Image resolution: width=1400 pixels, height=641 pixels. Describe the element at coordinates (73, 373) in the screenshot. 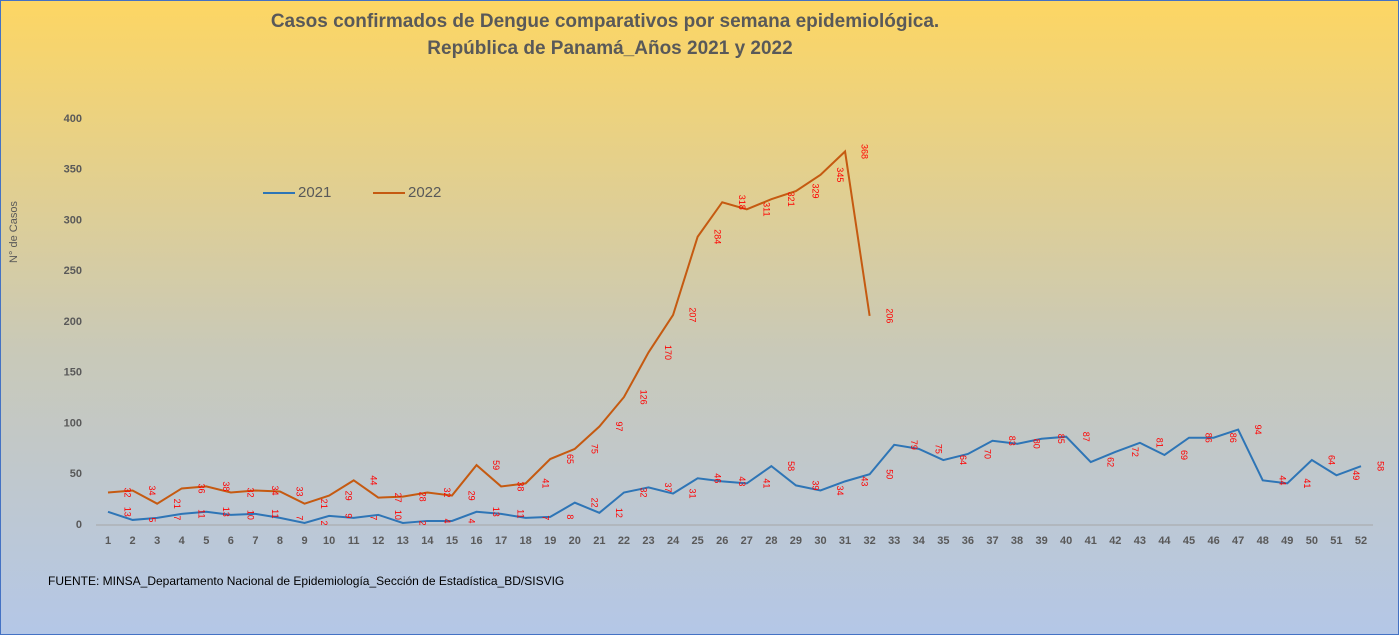

I see `y-tick-label: 150` at that location.